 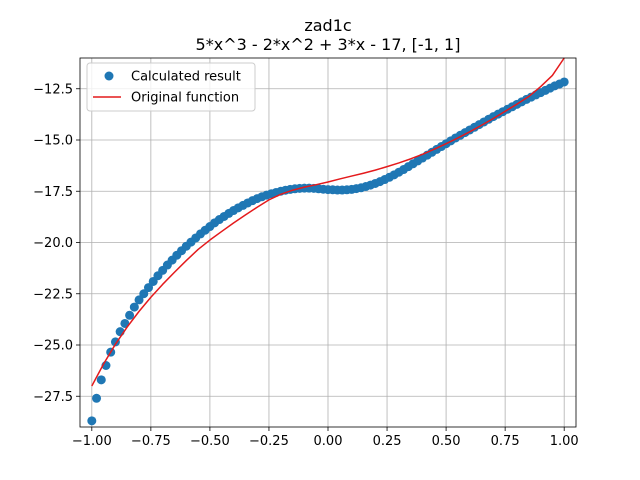 I want to click on y-tick-label: −17.5, so click(x=53, y=192).